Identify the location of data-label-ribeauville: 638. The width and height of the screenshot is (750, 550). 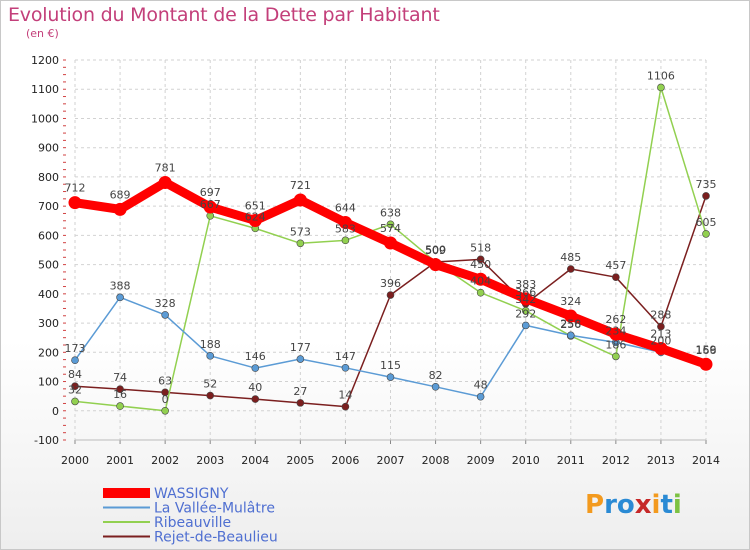
(390, 212).